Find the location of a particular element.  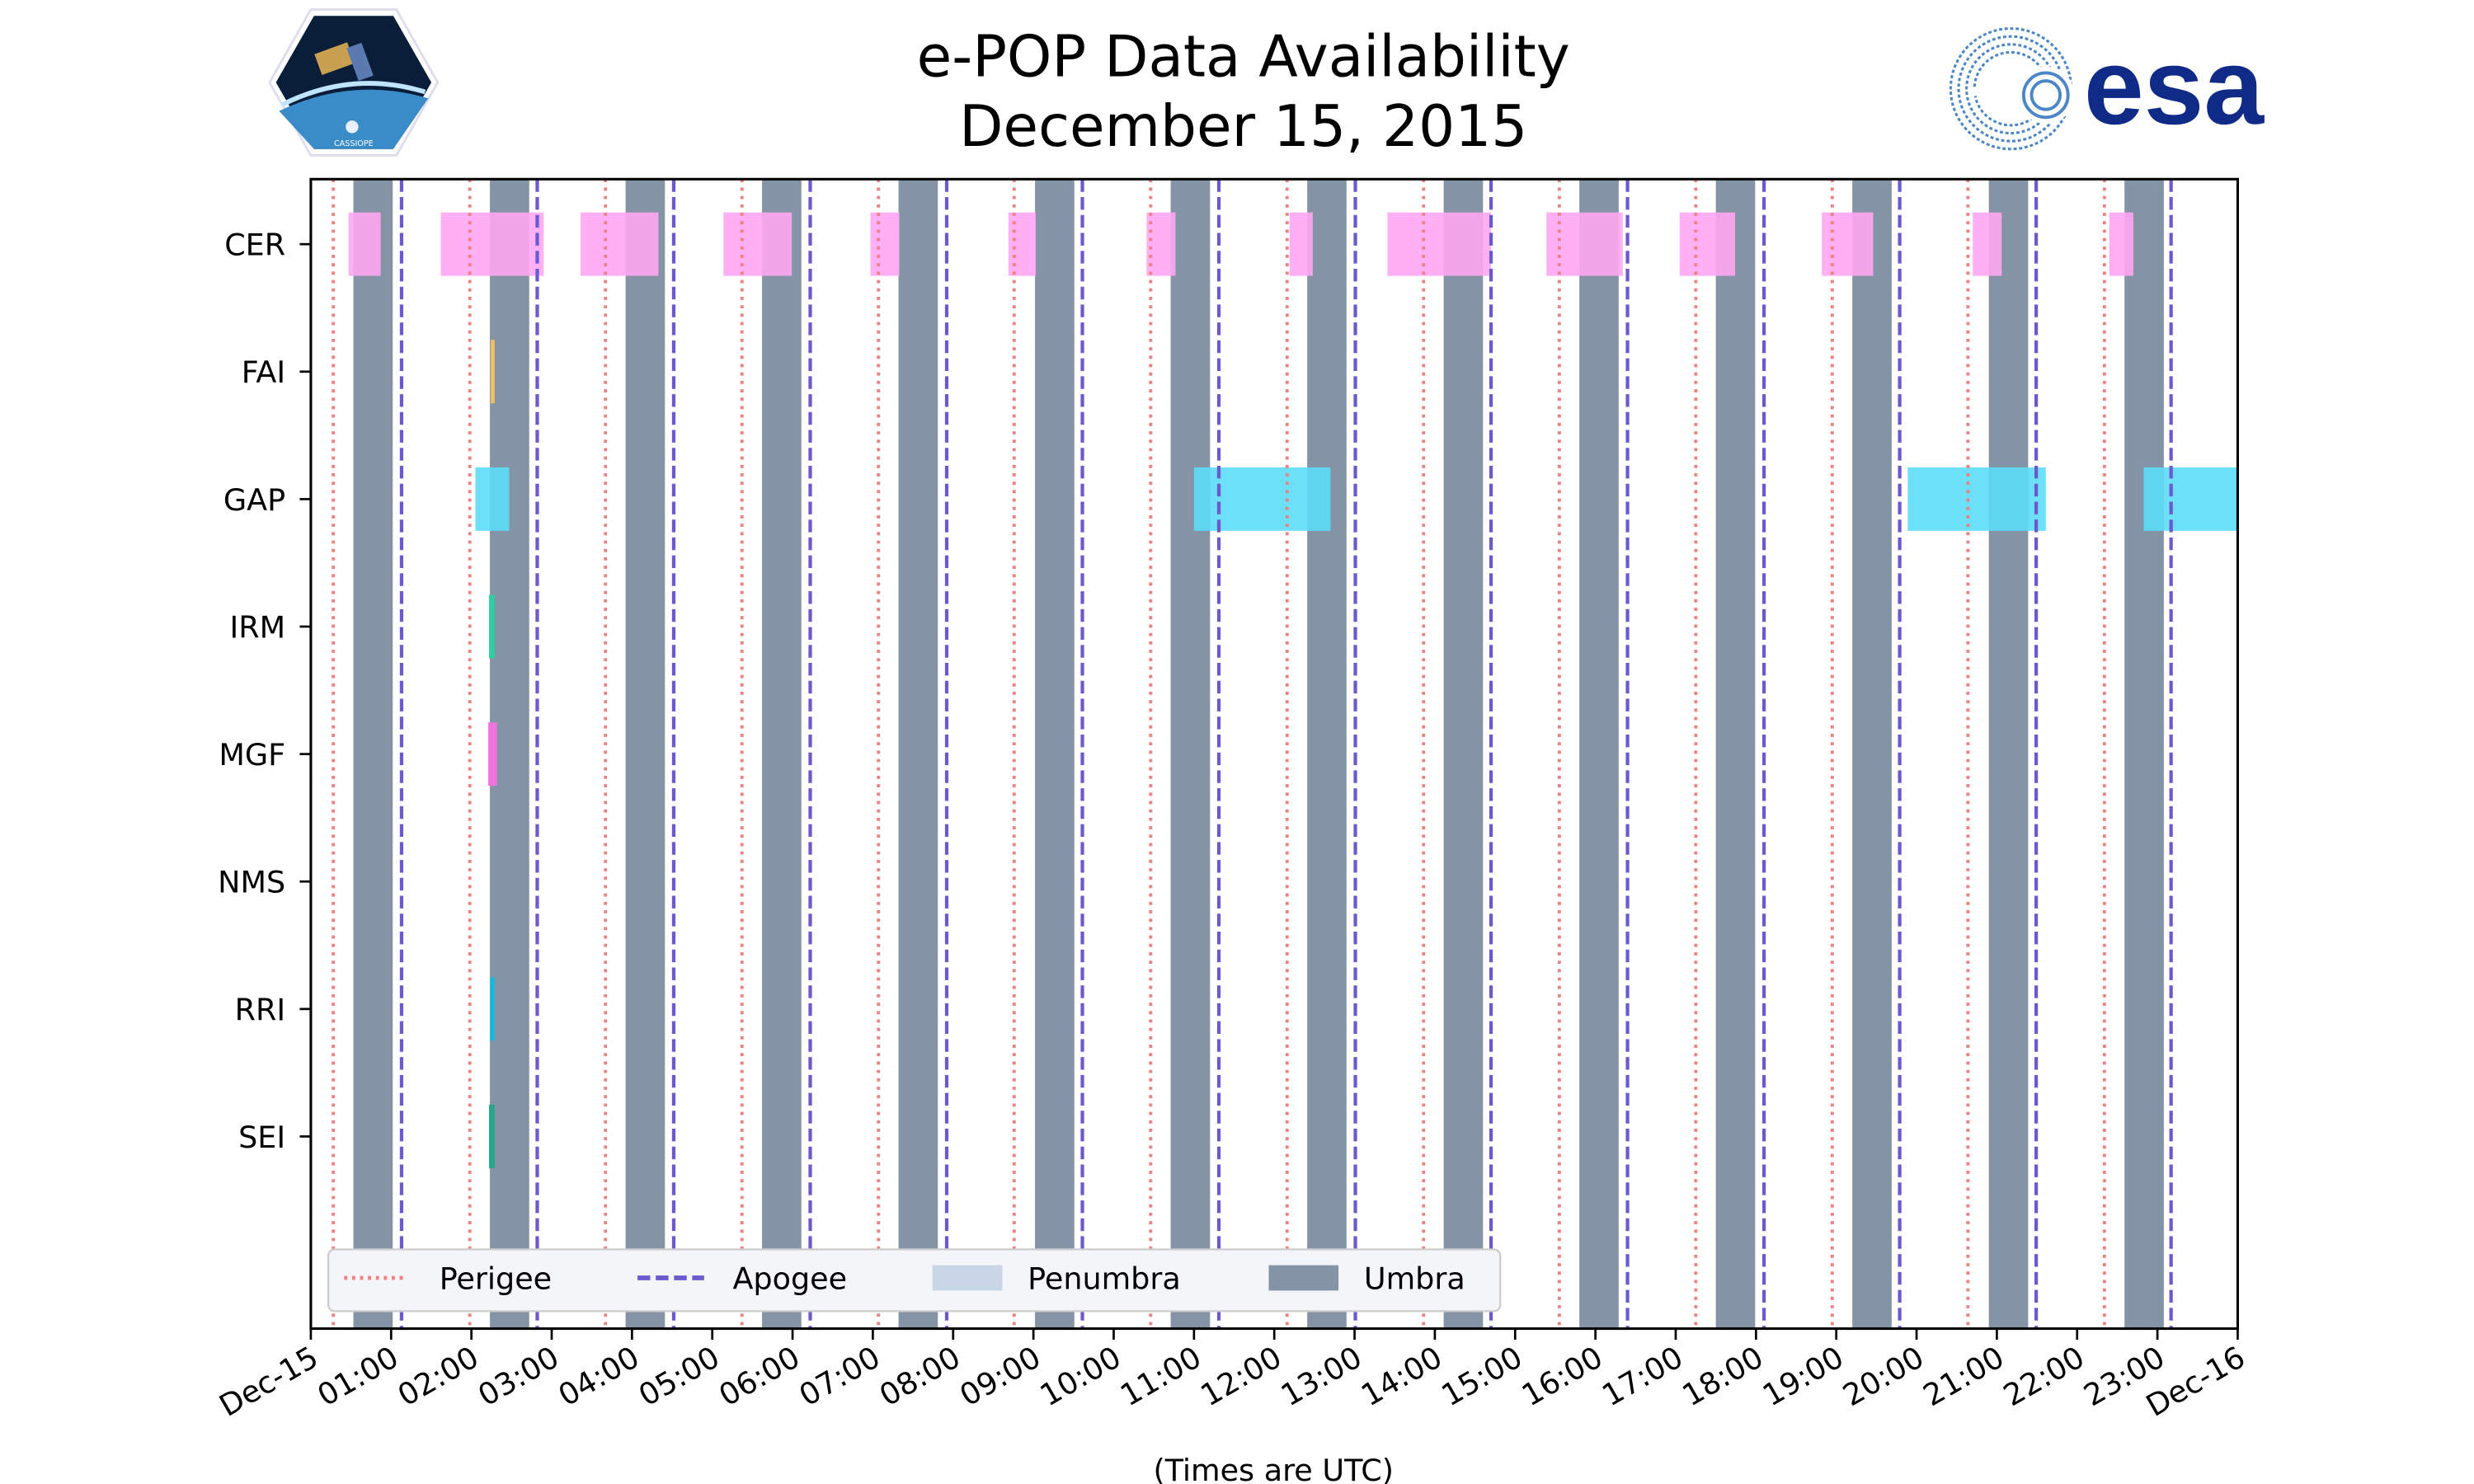

y-tick-label: IRM is located at coordinates (257, 627).